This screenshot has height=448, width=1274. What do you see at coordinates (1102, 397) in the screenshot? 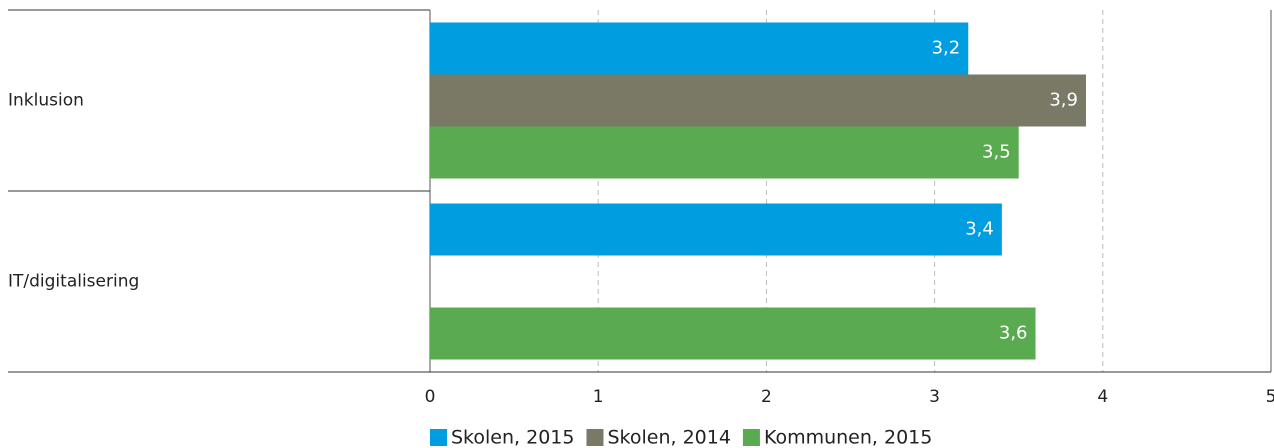
I see `x-tick-label: 4` at bounding box center [1102, 397].